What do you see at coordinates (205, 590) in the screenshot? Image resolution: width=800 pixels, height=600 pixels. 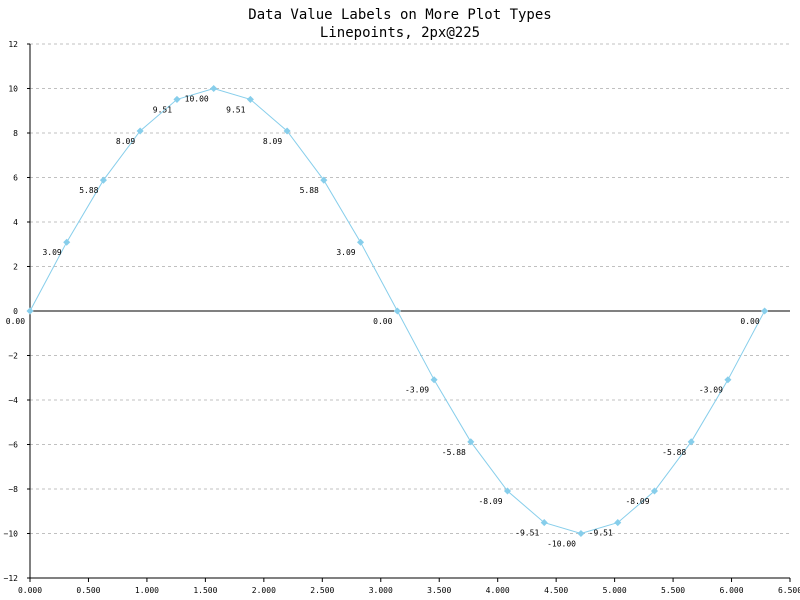 I see `x-tick-label: 1.500` at bounding box center [205, 590].